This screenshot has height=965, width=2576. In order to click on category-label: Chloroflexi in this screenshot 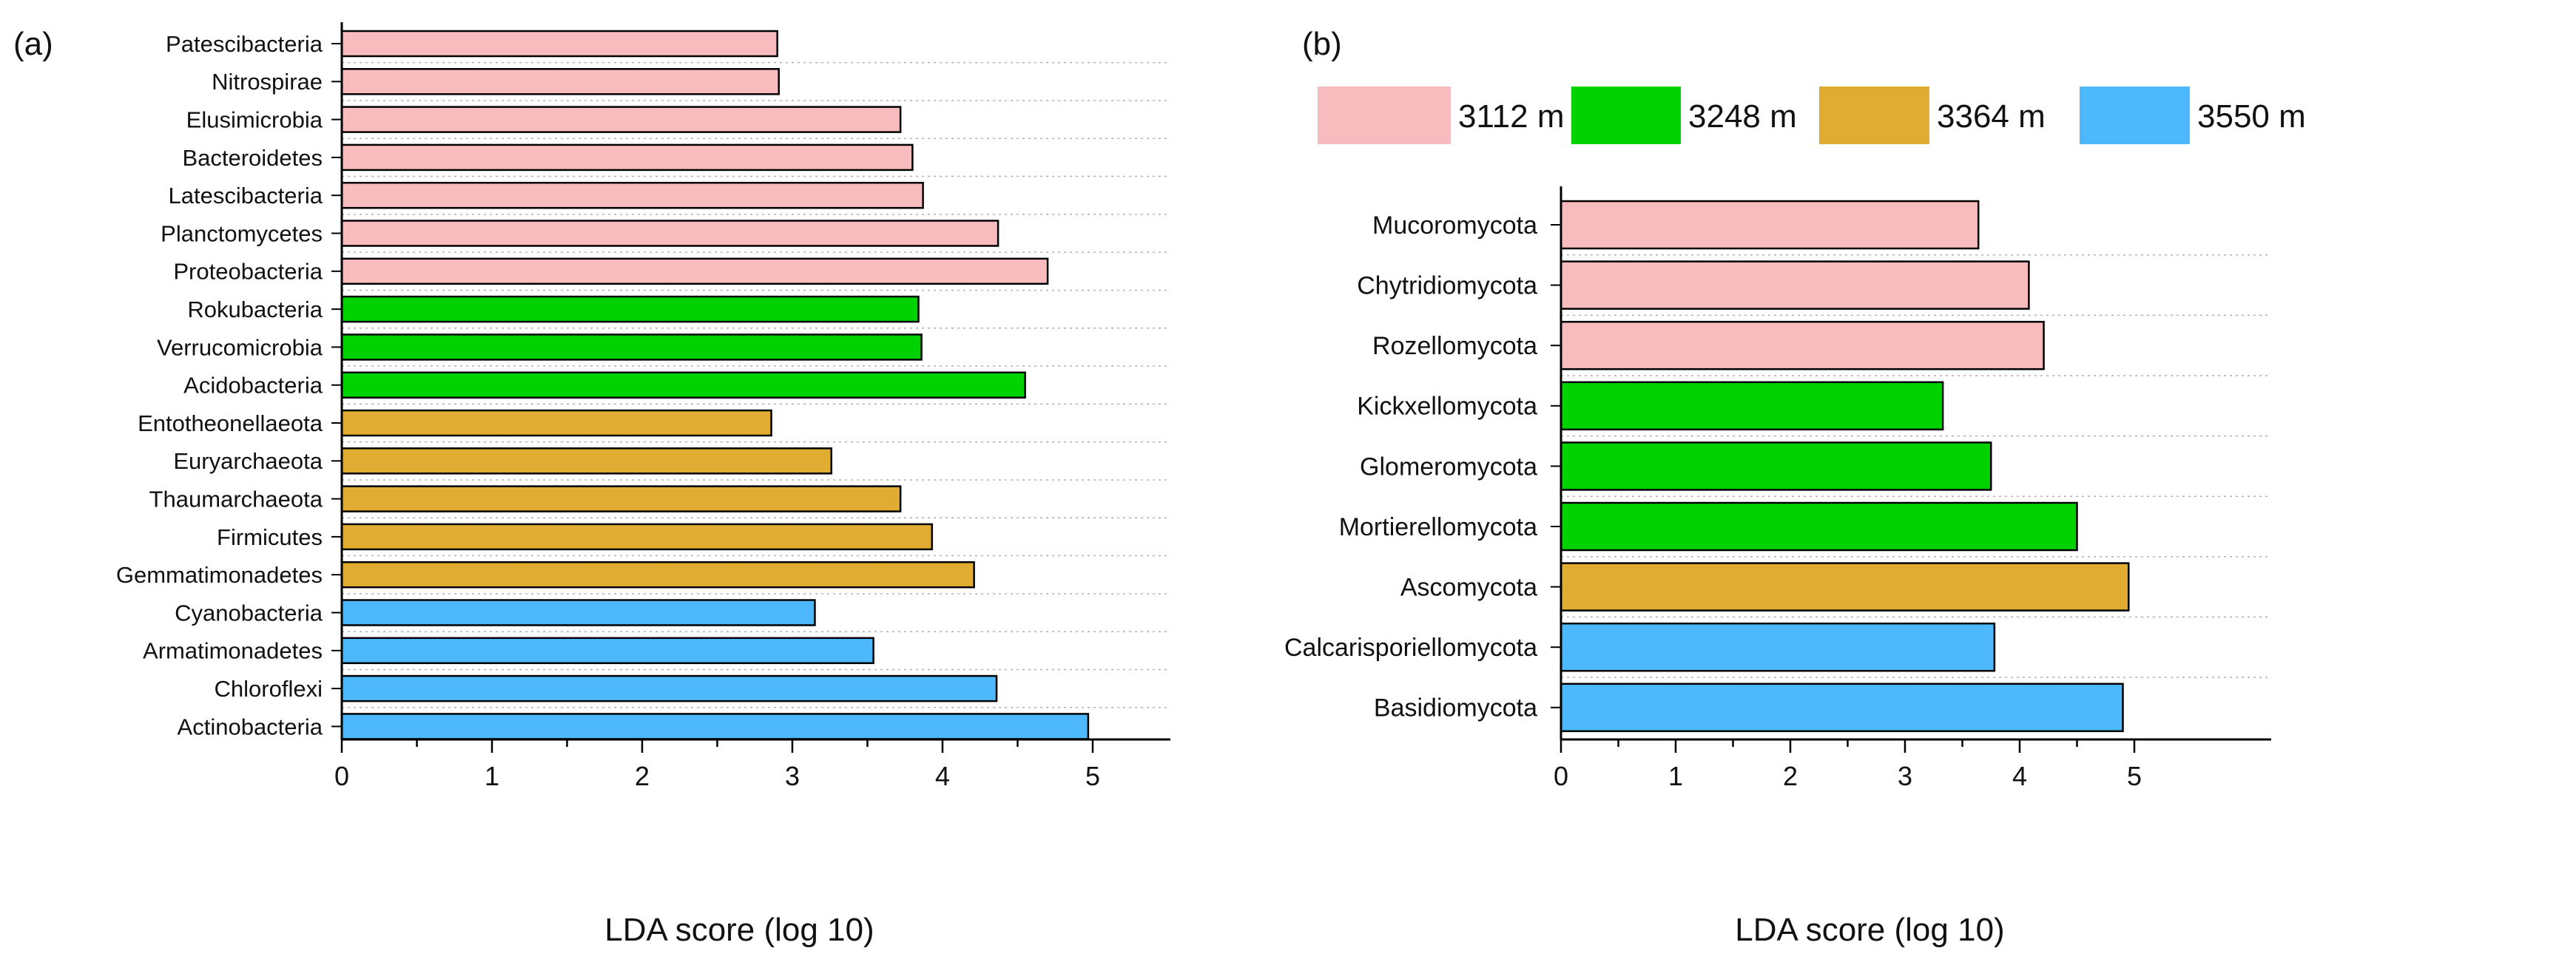, I will do `click(269, 689)`.